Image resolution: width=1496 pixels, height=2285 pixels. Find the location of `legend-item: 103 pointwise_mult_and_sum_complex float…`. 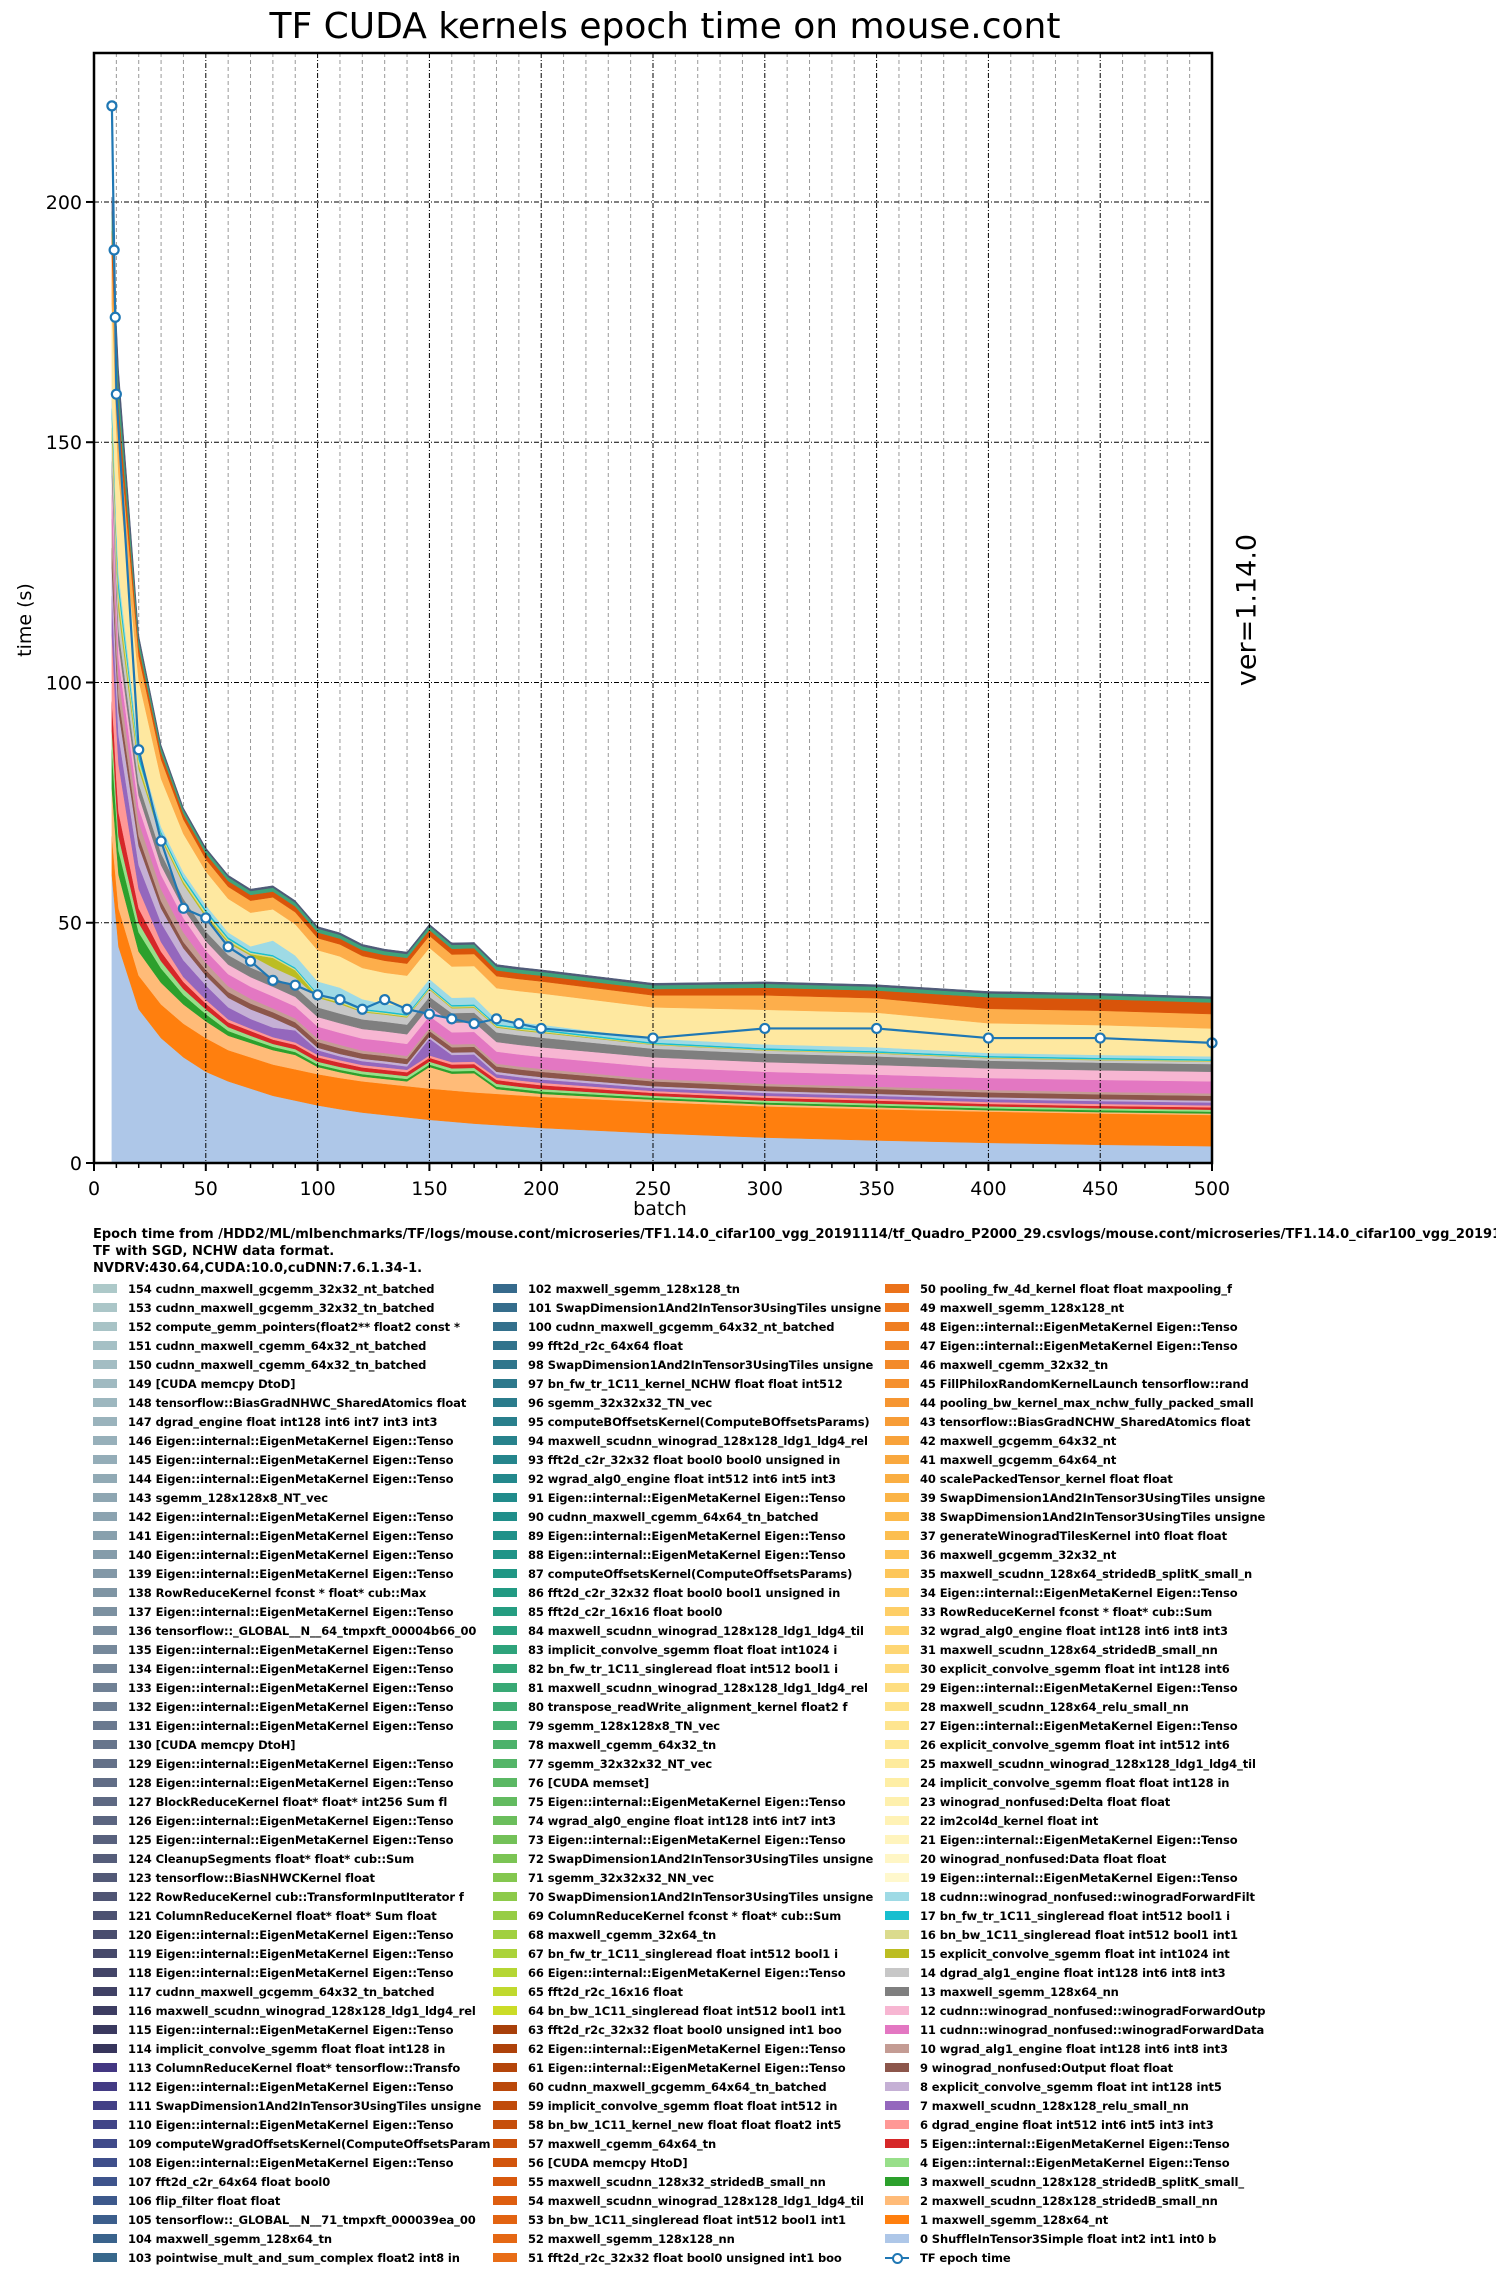

legend-item: 103 pointwise_mult_and_sum_complex float… is located at coordinates (276, 2257).